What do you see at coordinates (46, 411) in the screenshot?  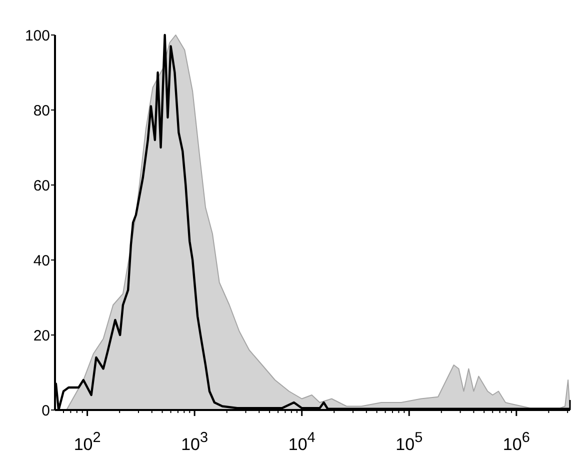 I see `y-tick-label: 0` at bounding box center [46, 411].